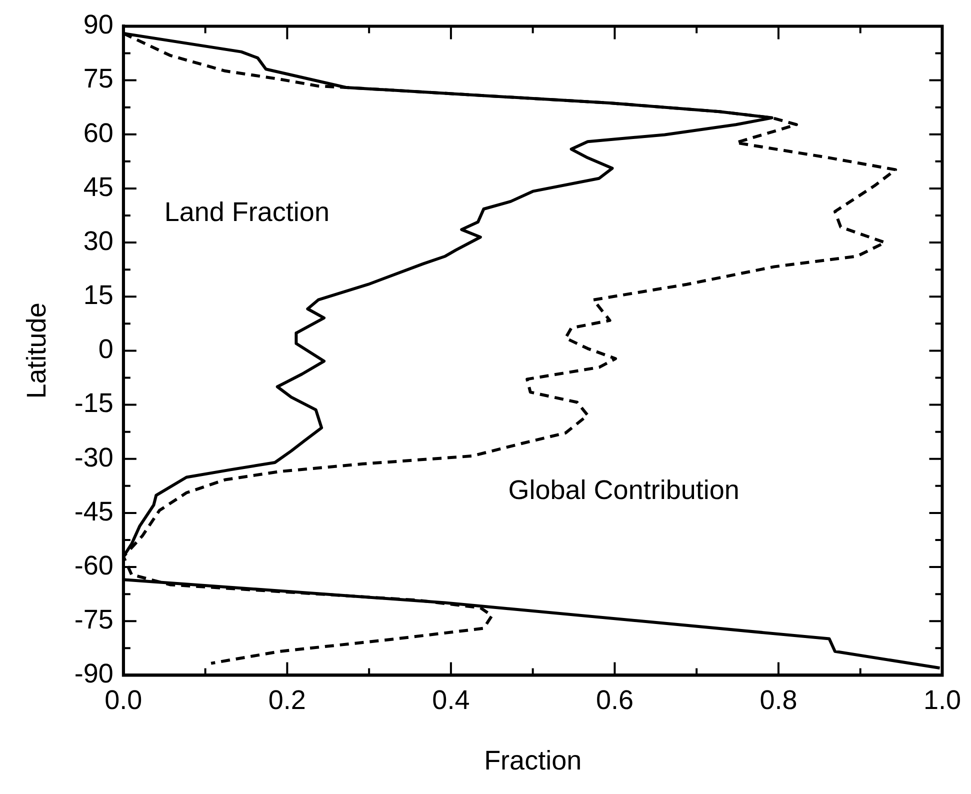  I want to click on y-tick-label: 0, so click(106, 349).